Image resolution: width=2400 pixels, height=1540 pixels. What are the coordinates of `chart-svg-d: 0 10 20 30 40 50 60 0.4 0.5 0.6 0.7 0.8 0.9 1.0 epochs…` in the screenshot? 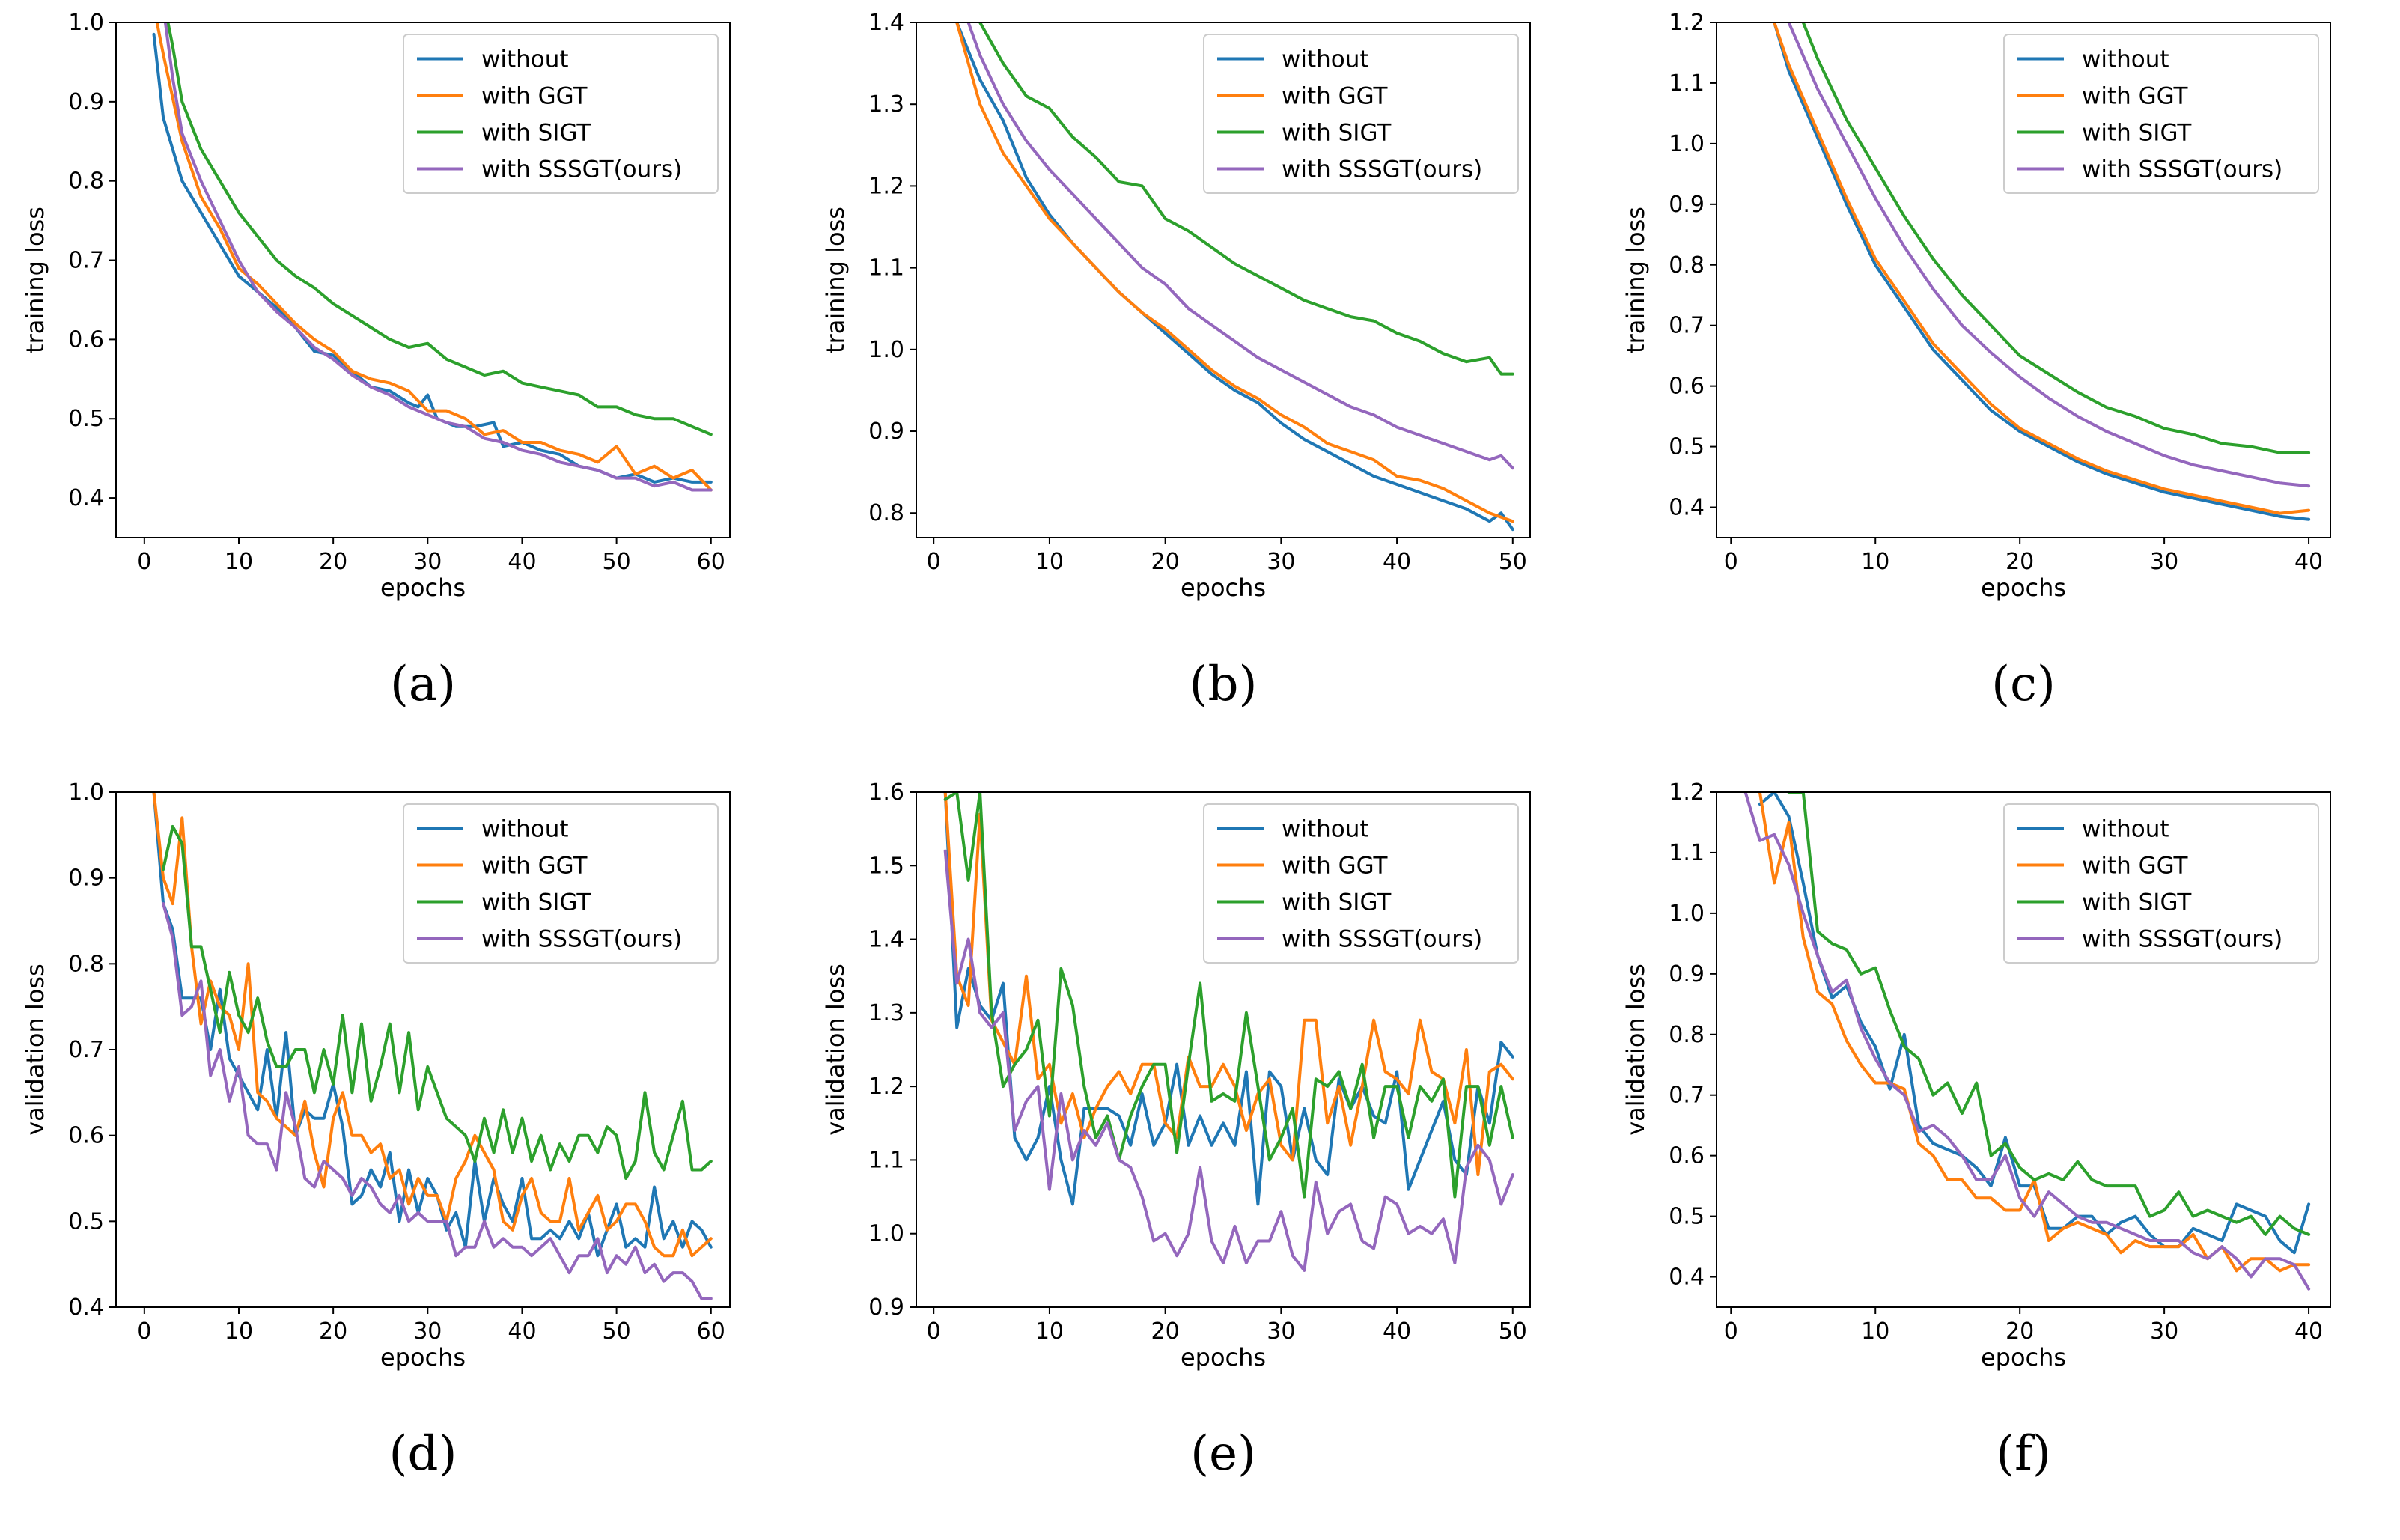 It's located at (376, 1130).